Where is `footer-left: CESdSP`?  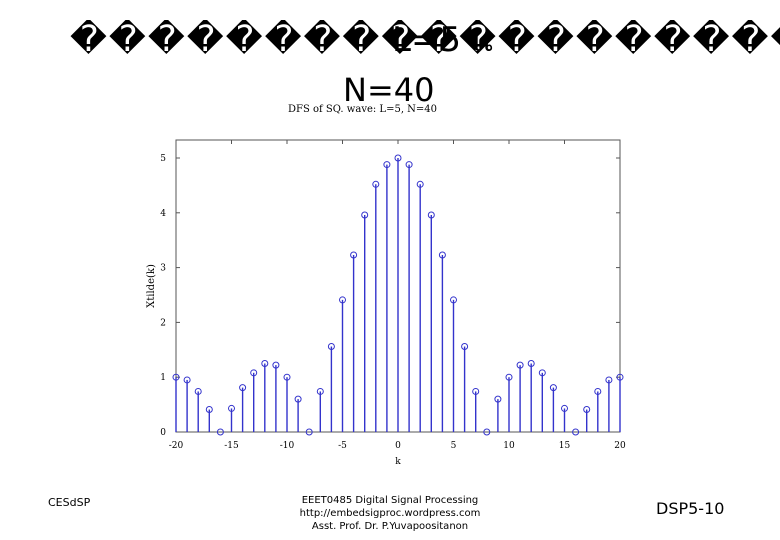 footer-left: CESdSP is located at coordinates (69, 502).